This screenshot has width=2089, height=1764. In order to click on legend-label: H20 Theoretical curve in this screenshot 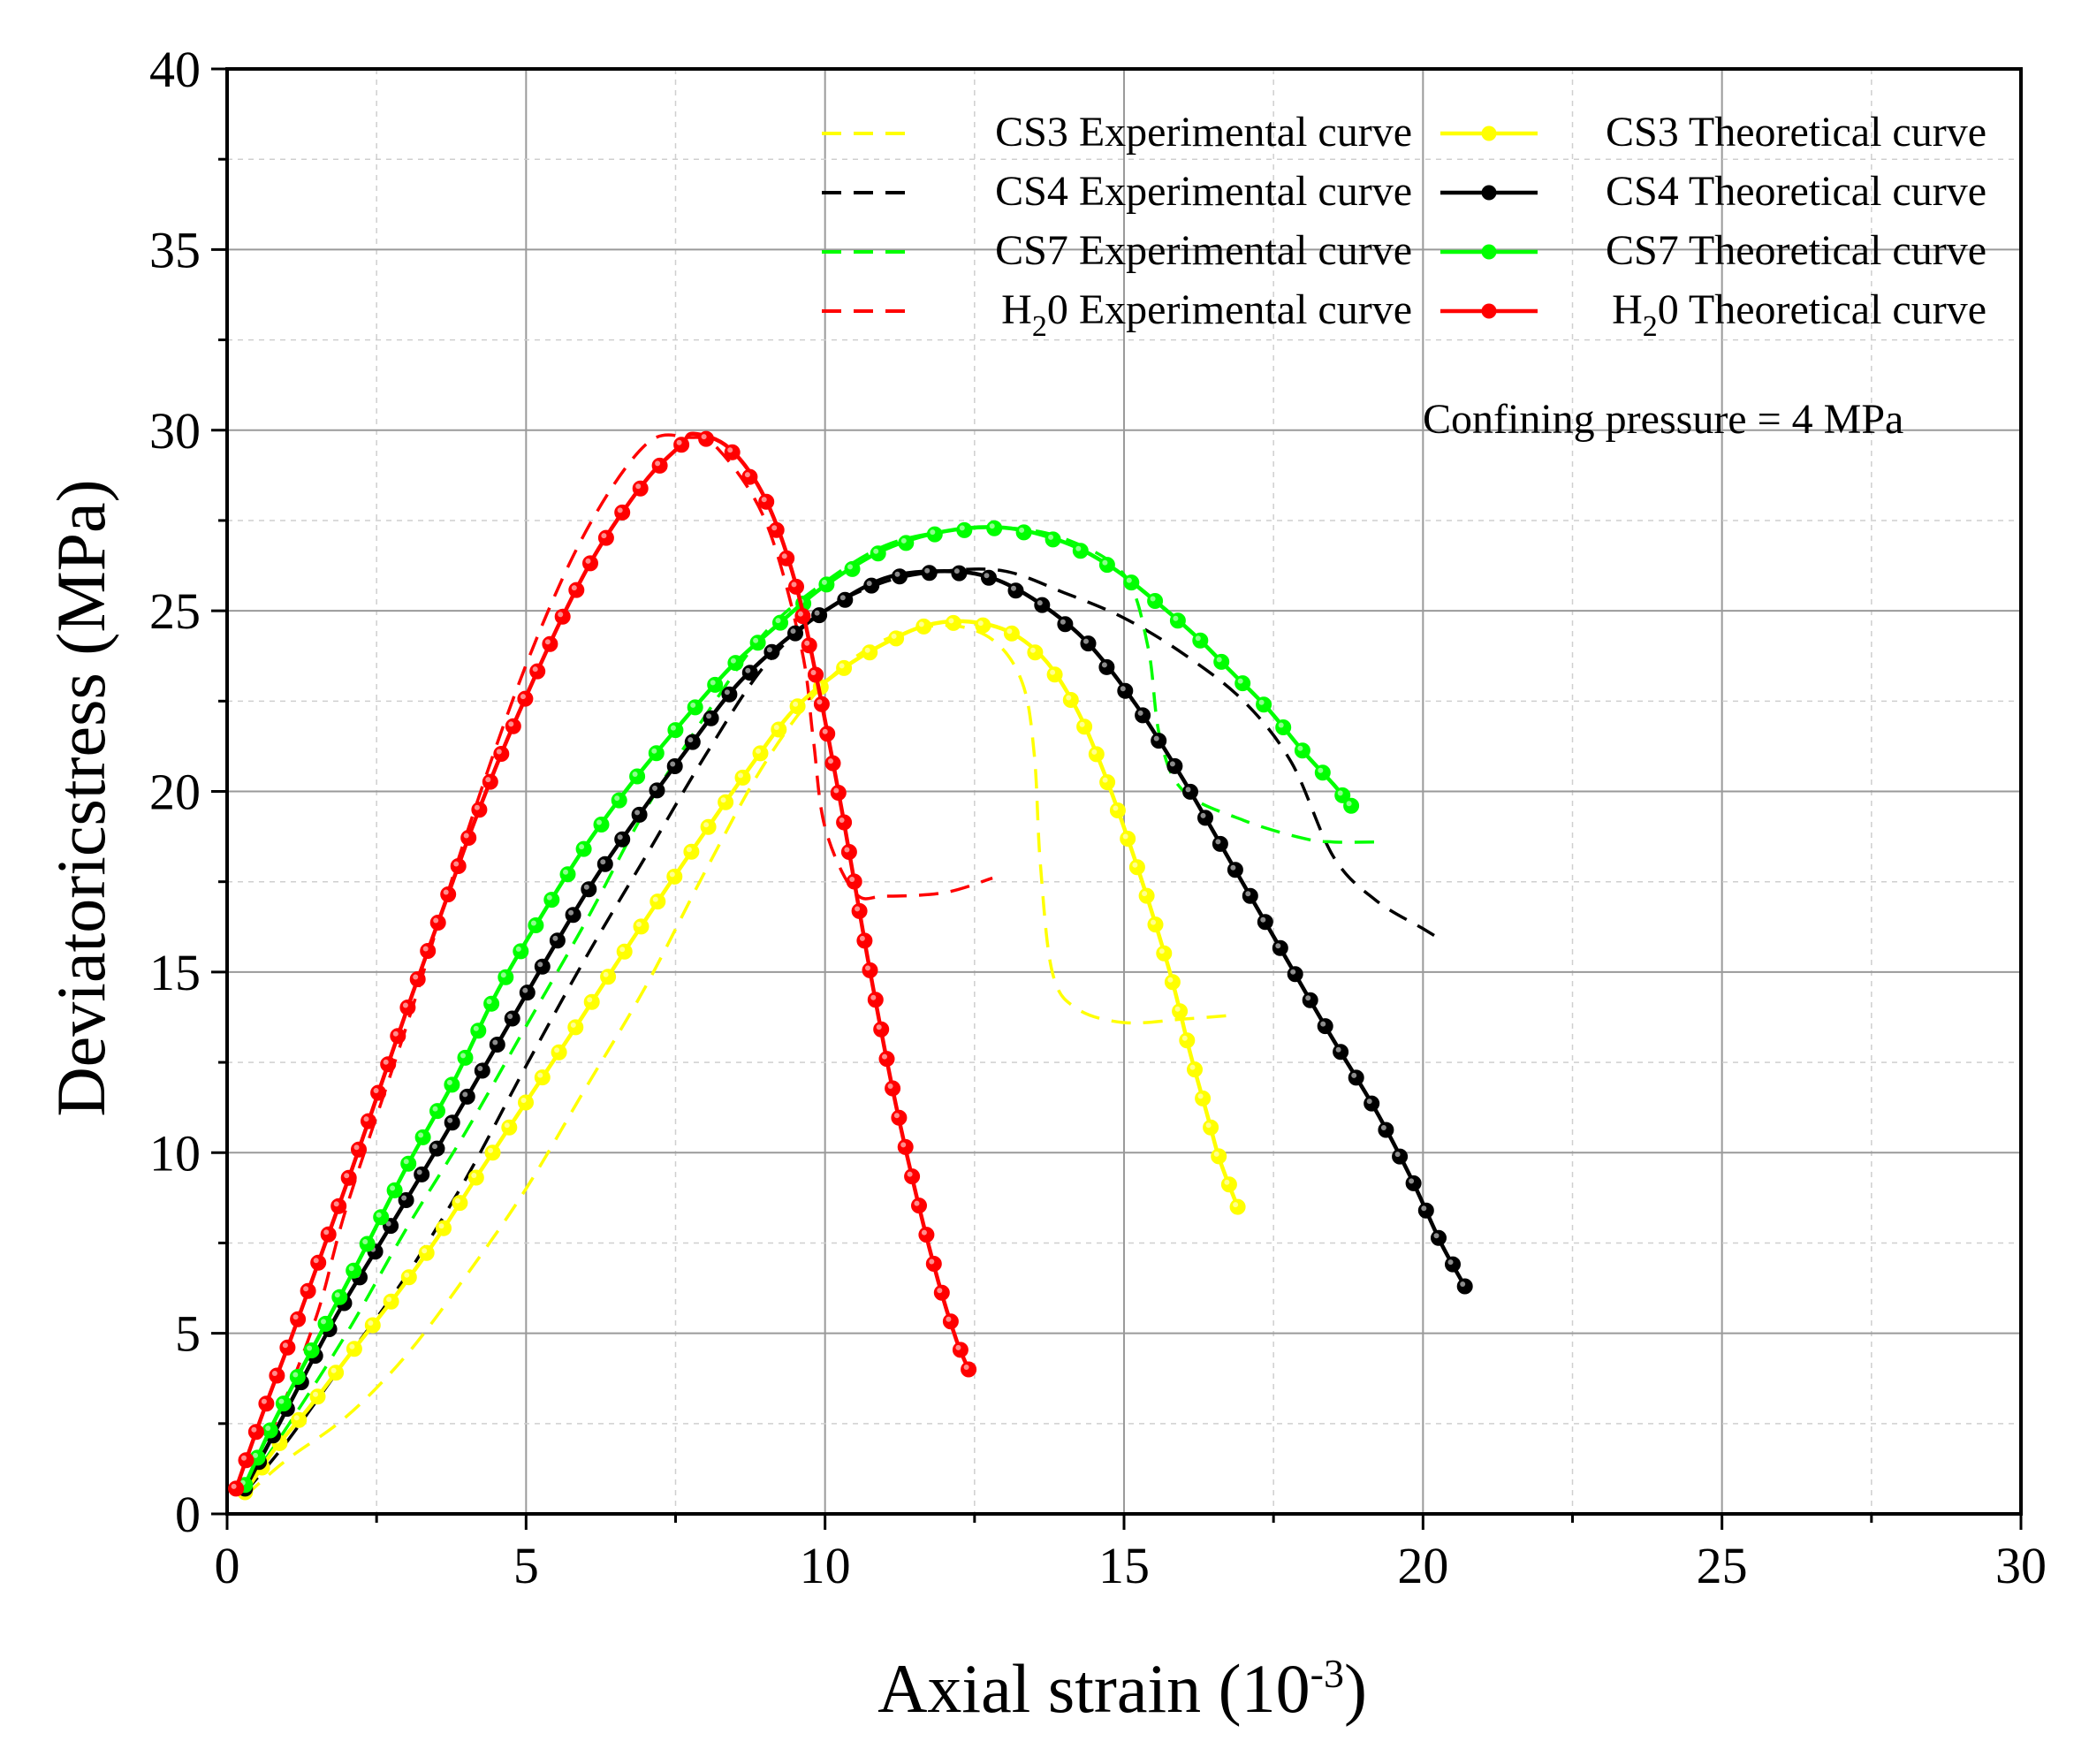, I will do `click(1799, 314)`.